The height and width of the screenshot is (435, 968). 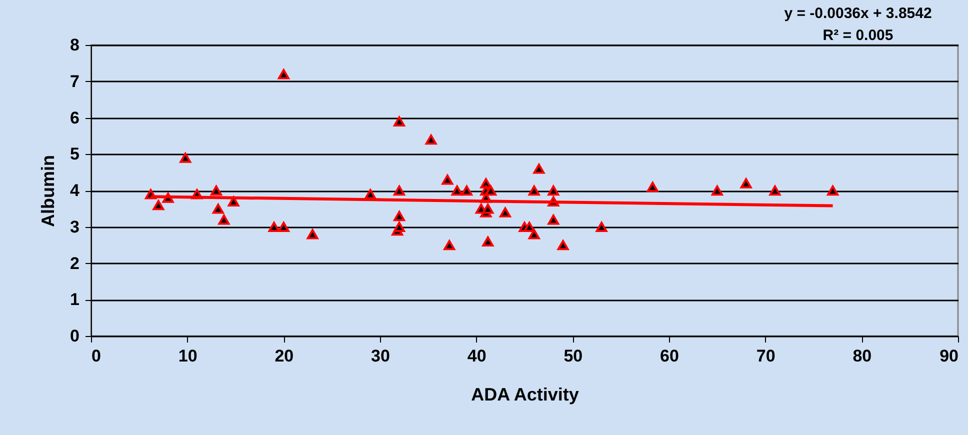 What do you see at coordinates (669, 356) in the screenshot?
I see `x-tick-label: 60` at bounding box center [669, 356].